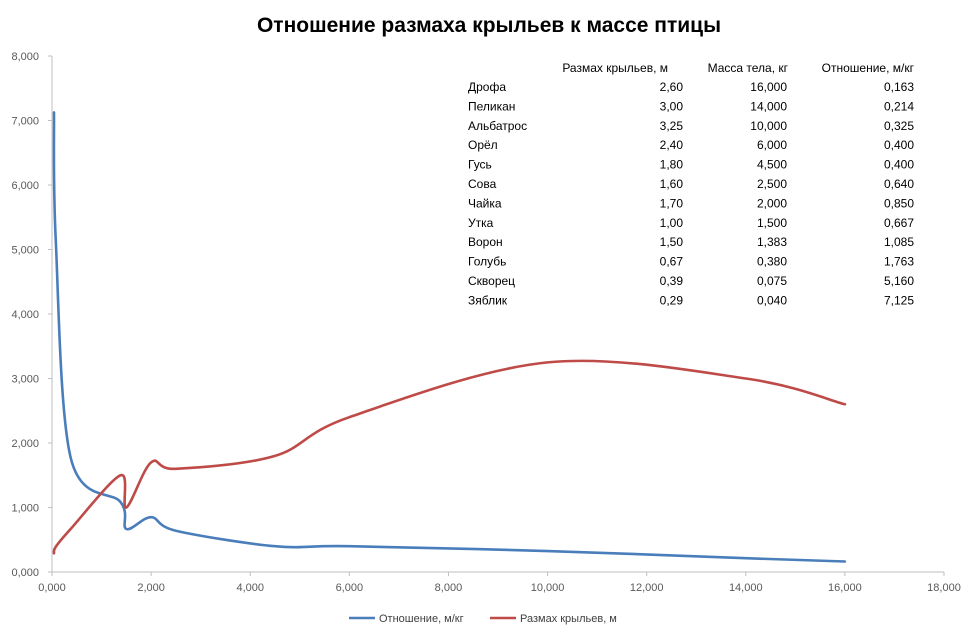 The image size is (977, 634). Describe the element at coordinates (25, 380) in the screenshot. I see `y-tick-label: 3,000` at that location.